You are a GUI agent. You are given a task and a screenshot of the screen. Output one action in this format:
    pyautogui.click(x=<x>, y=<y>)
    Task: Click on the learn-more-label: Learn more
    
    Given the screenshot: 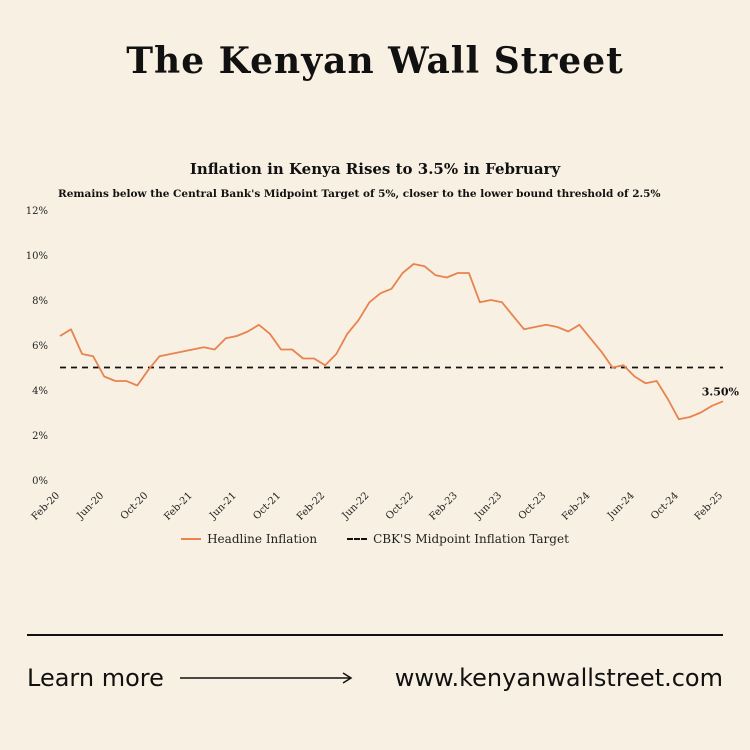 What is the action you would take?
    pyautogui.click(x=95, y=678)
    